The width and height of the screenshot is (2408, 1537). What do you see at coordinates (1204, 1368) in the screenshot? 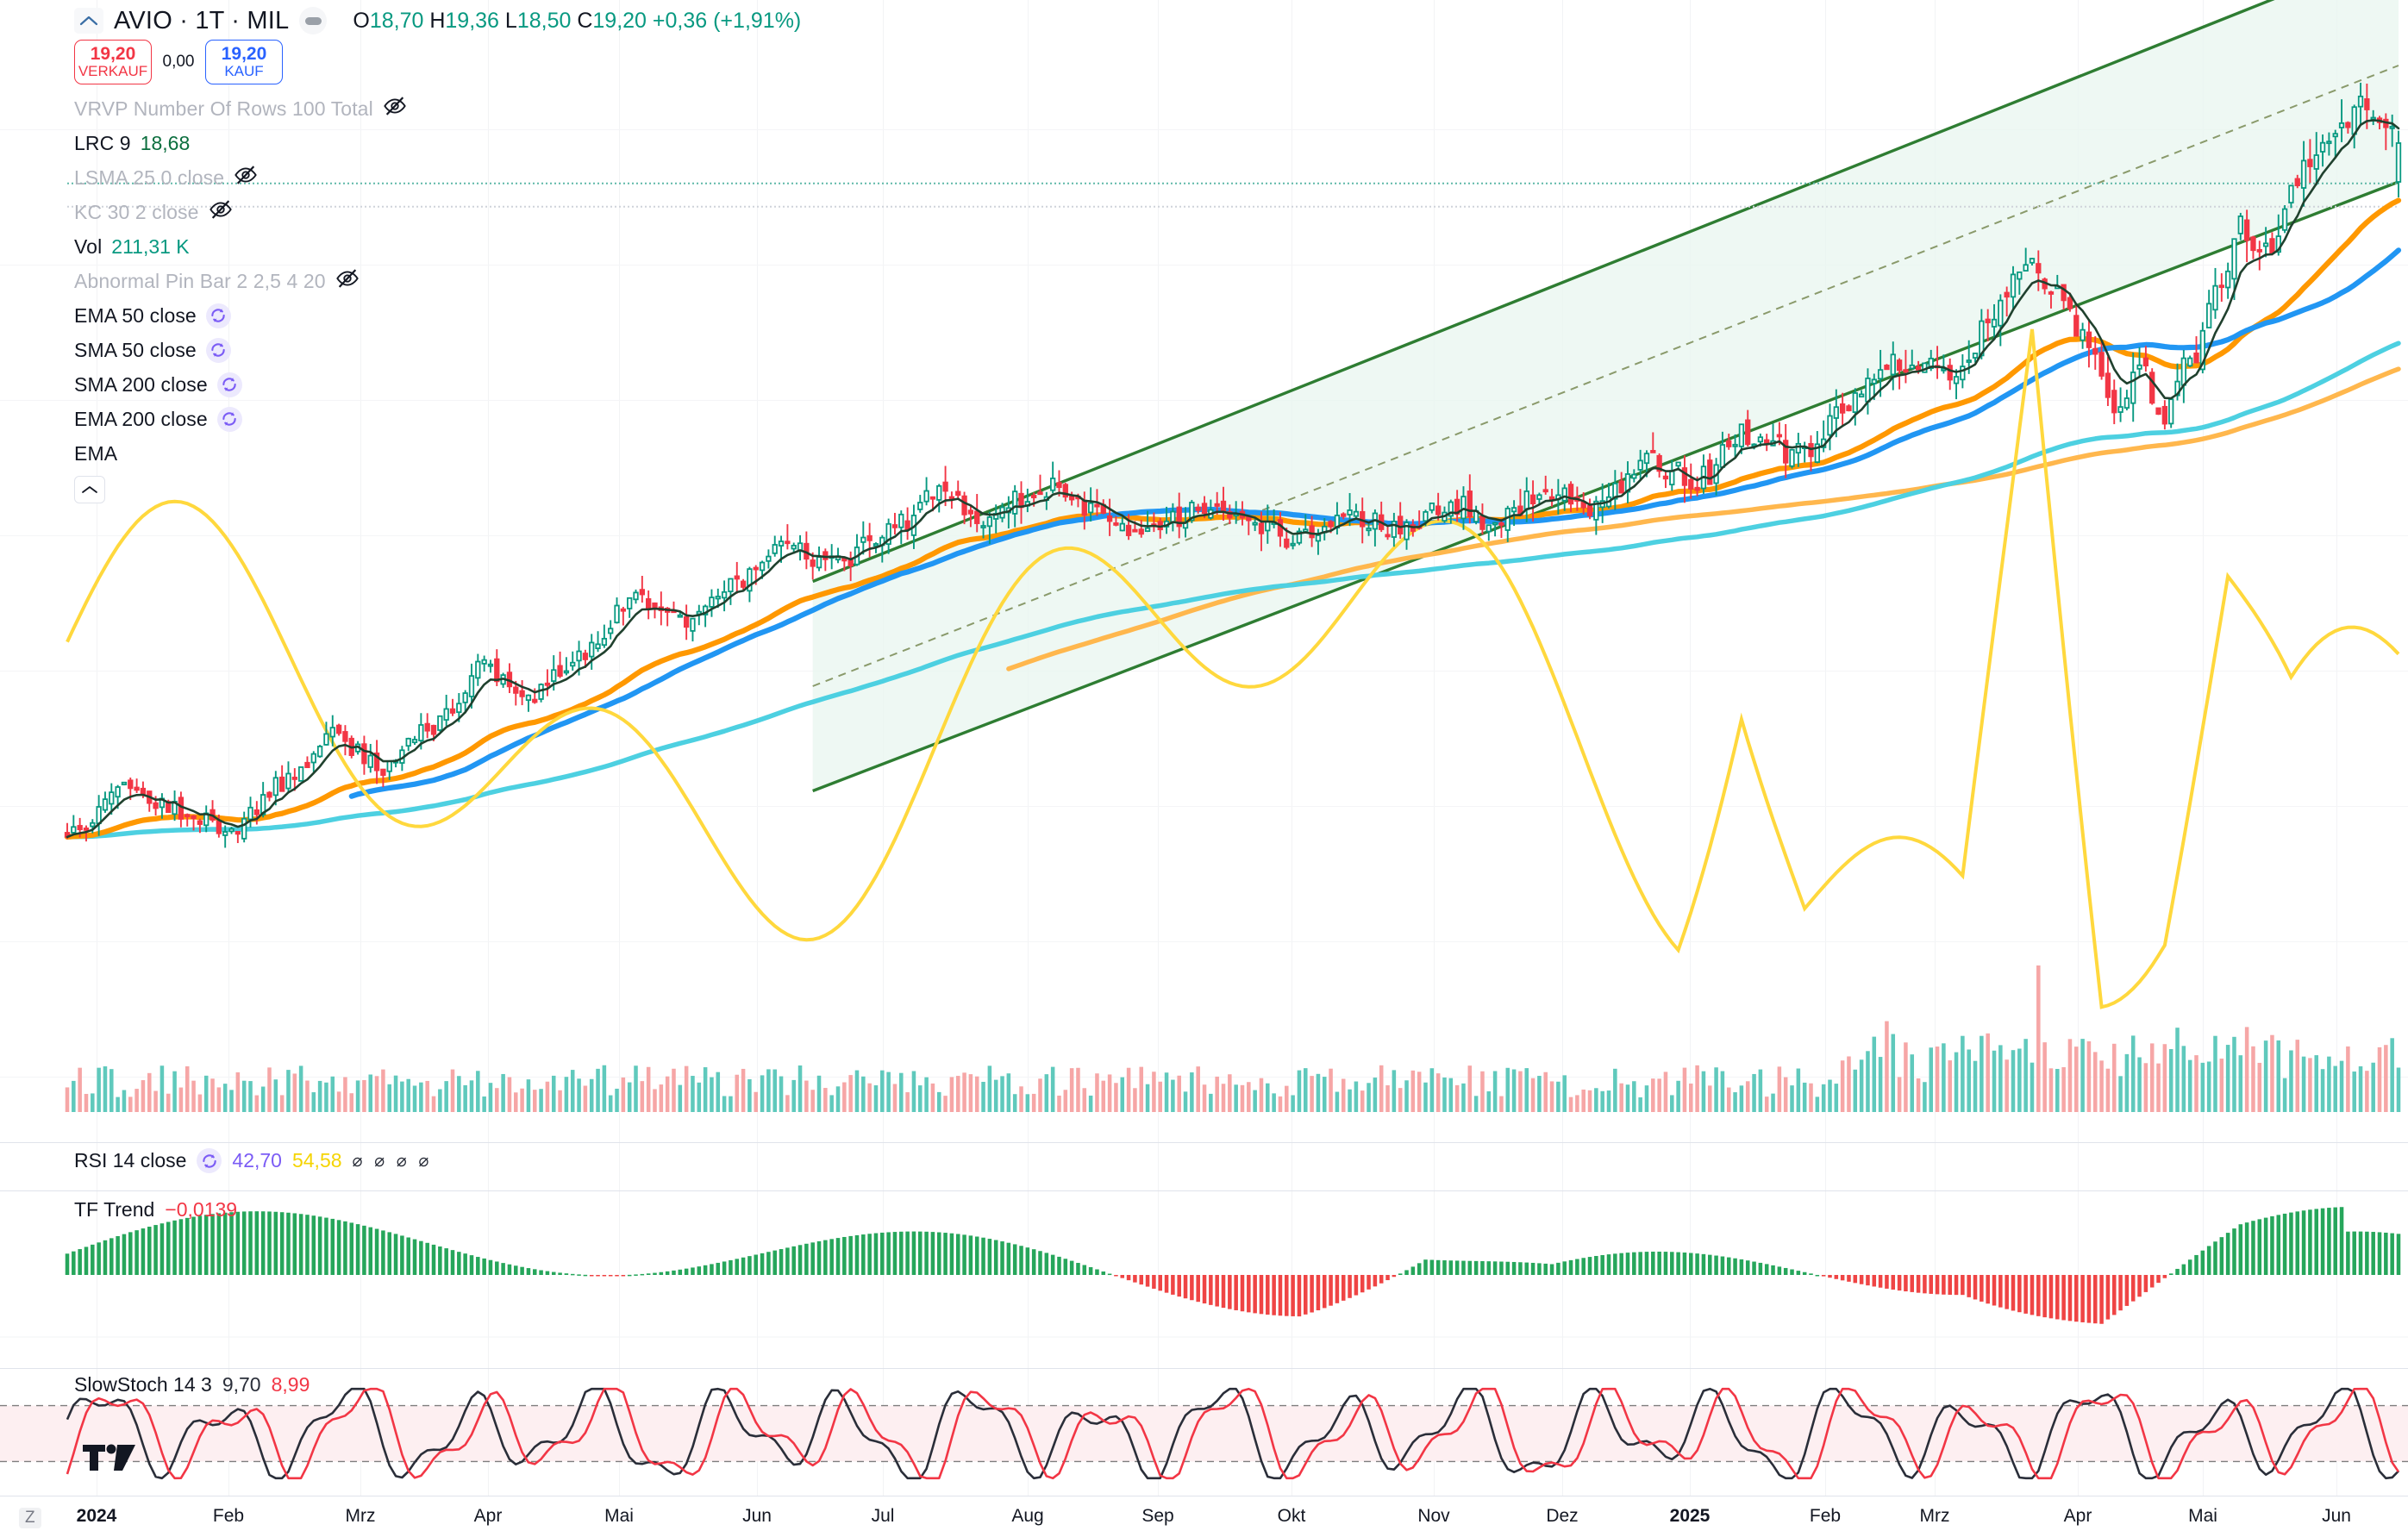
I see `pane-separator-slowstoch` at bounding box center [1204, 1368].